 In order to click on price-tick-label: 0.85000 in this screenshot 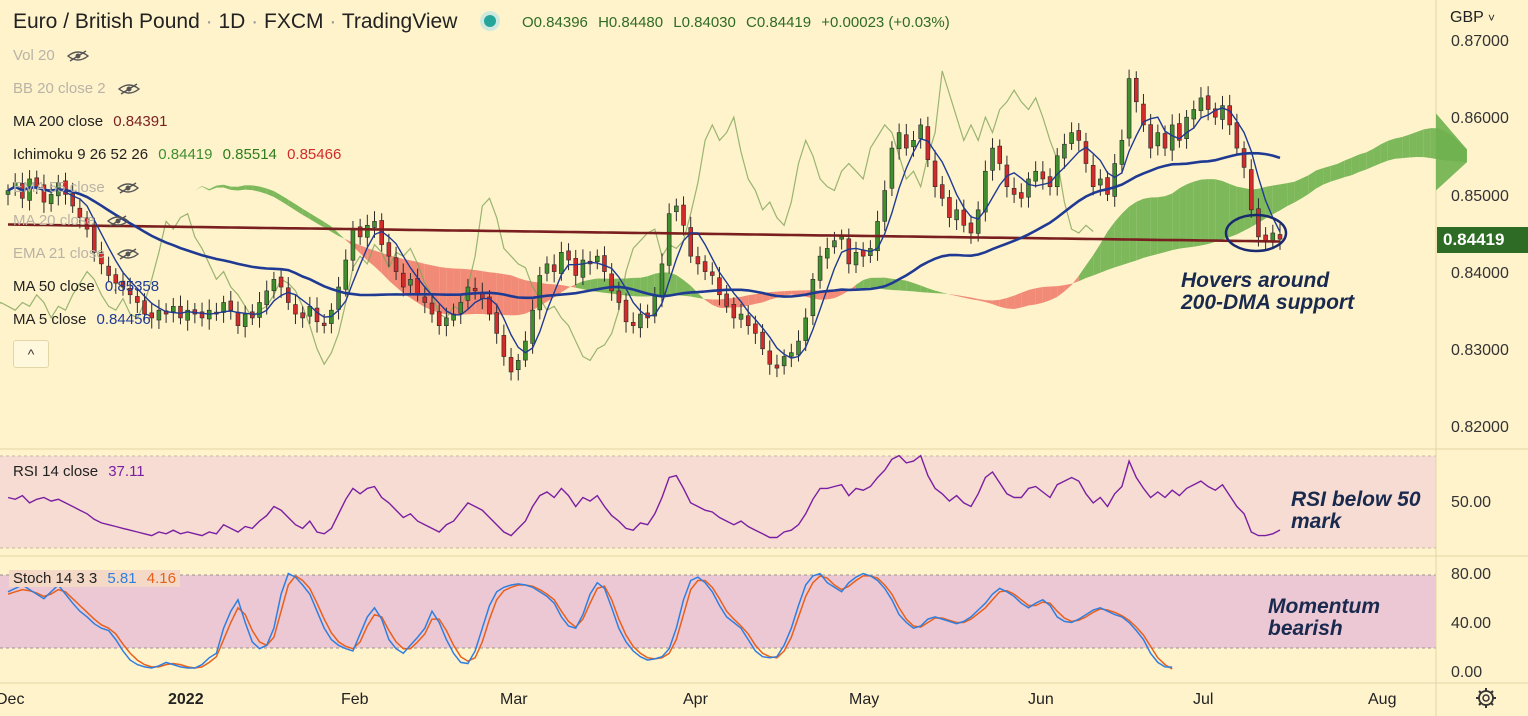, I will do `click(1480, 196)`.